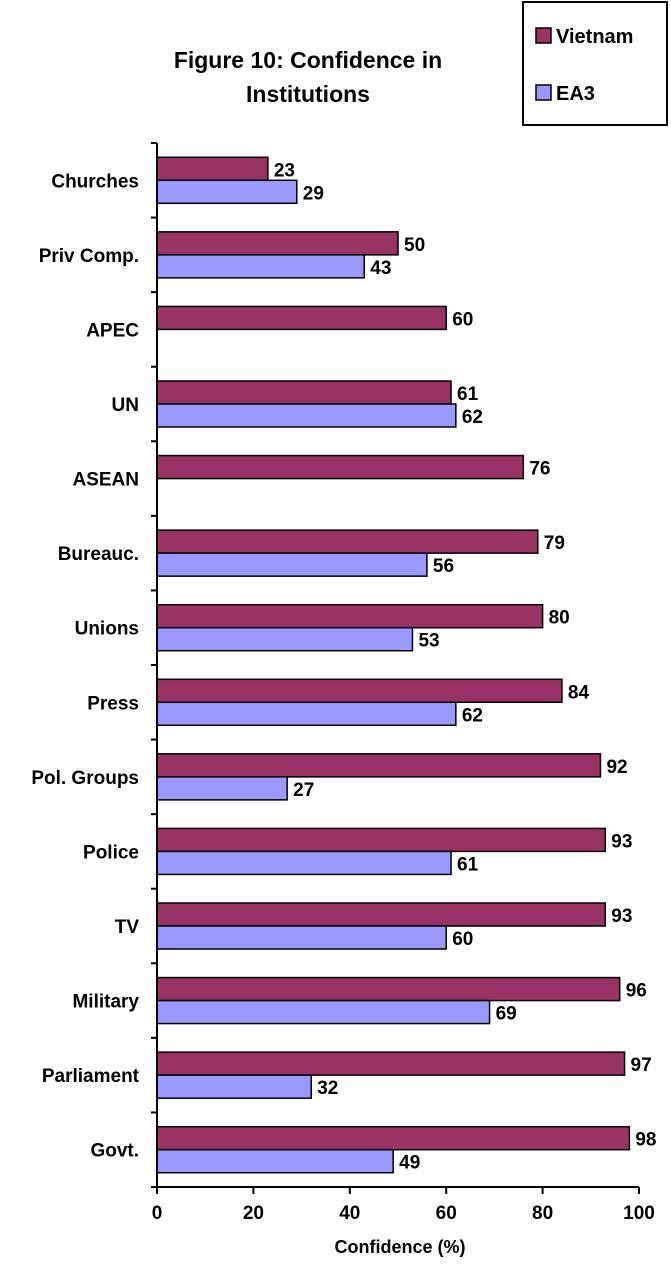 This screenshot has width=671, height=1267. I want to click on bar-vietnam-asean, so click(340, 467).